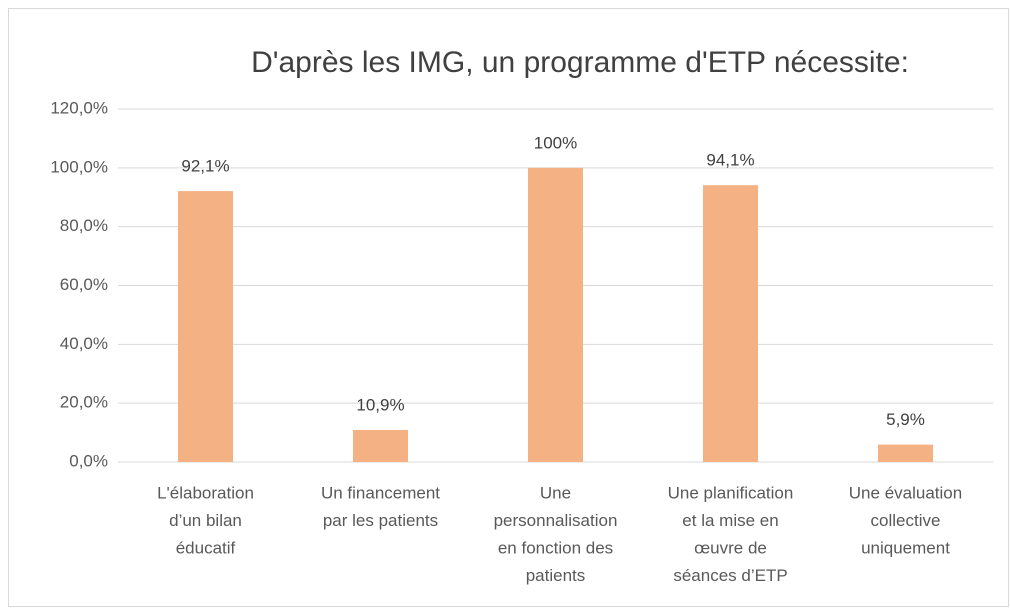 Image resolution: width=1010 pixels, height=608 pixels. I want to click on y-tick-label: 120,0%, so click(79, 107).